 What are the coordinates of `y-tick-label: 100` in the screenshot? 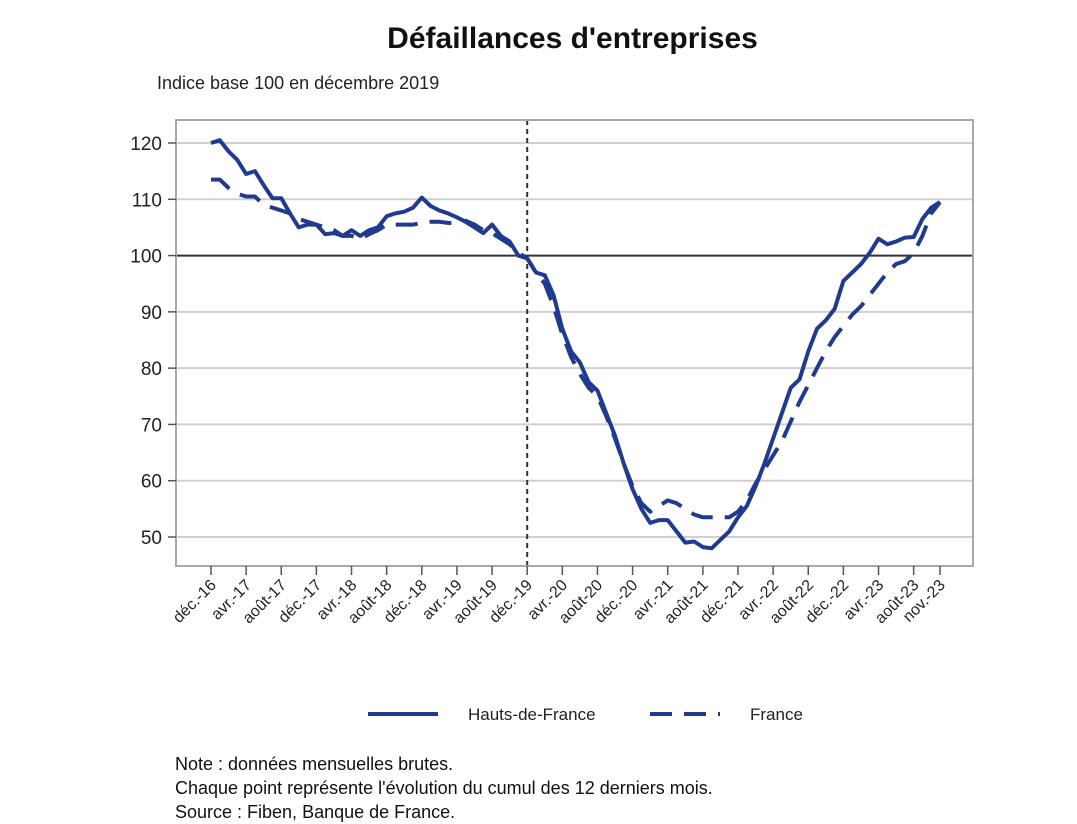 It's located at (146, 257).